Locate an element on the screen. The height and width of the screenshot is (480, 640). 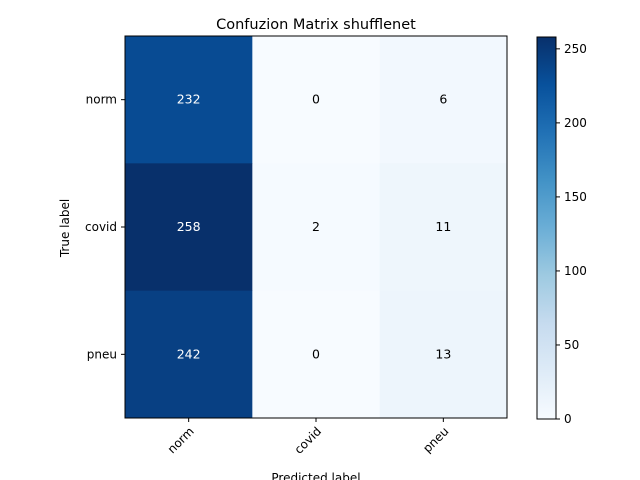
y-axis-ticks: norm covid pneu is located at coordinates (105, 227).